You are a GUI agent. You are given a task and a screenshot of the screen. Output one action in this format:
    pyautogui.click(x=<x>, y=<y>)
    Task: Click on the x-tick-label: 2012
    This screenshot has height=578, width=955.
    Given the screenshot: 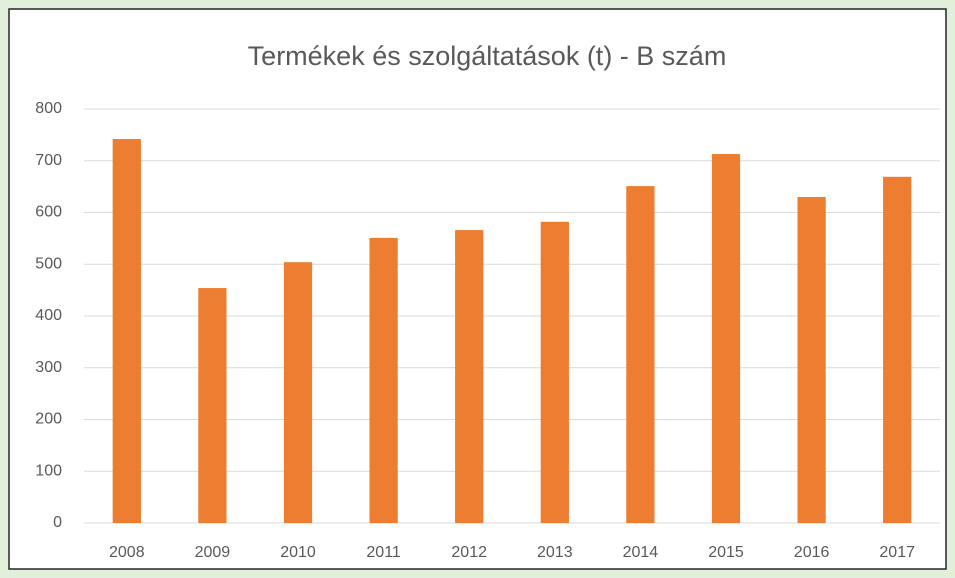 What is the action you would take?
    pyautogui.click(x=469, y=552)
    